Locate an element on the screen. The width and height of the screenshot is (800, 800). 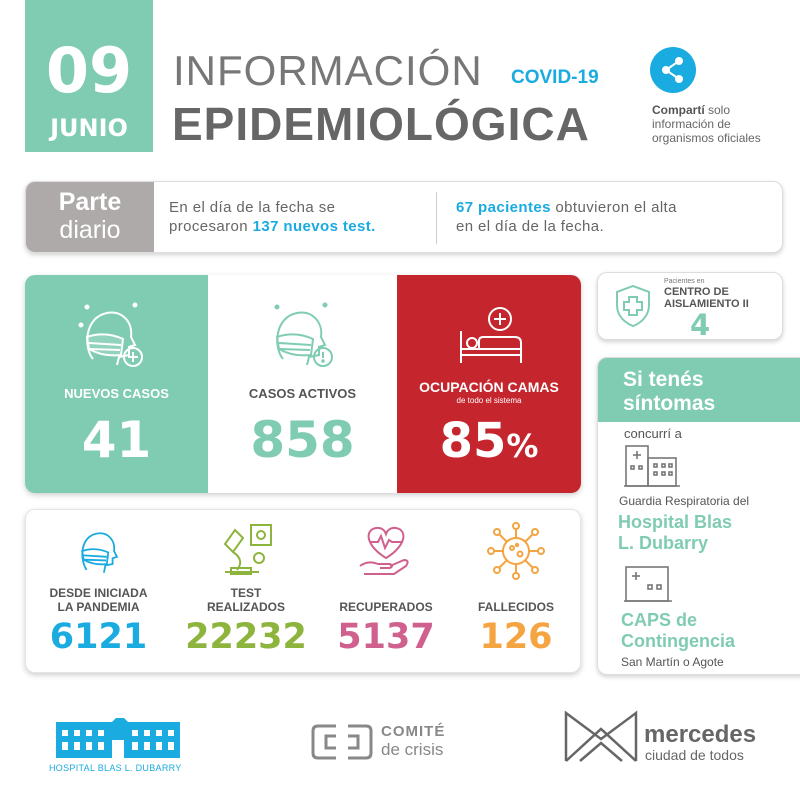
heart-hand-icon is located at coordinates (386, 552).